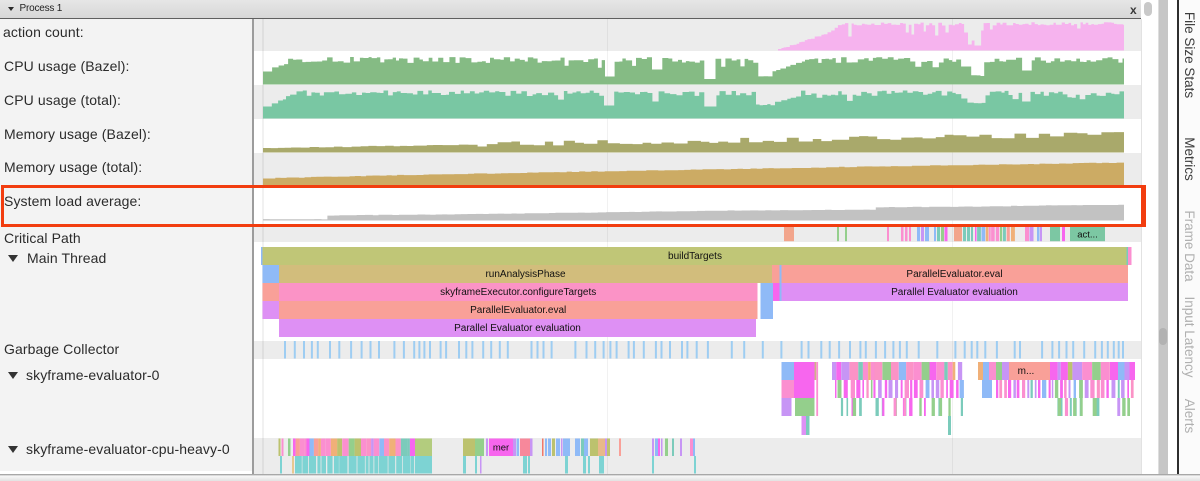  What do you see at coordinates (501, 447) in the screenshot?
I see `svg-text: mer` at bounding box center [501, 447].